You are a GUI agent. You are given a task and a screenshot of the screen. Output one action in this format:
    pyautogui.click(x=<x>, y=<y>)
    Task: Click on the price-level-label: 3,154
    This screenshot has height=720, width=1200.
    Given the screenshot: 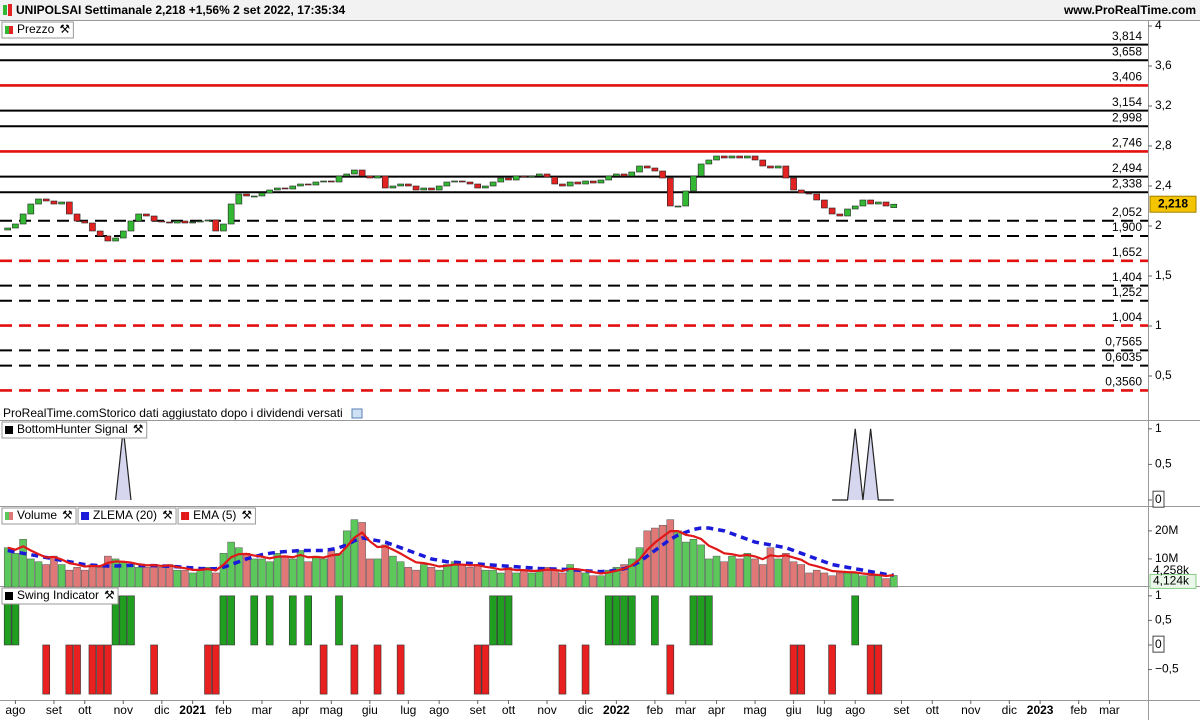 What is the action you would take?
    pyautogui.click(x=1127, y=102)
    